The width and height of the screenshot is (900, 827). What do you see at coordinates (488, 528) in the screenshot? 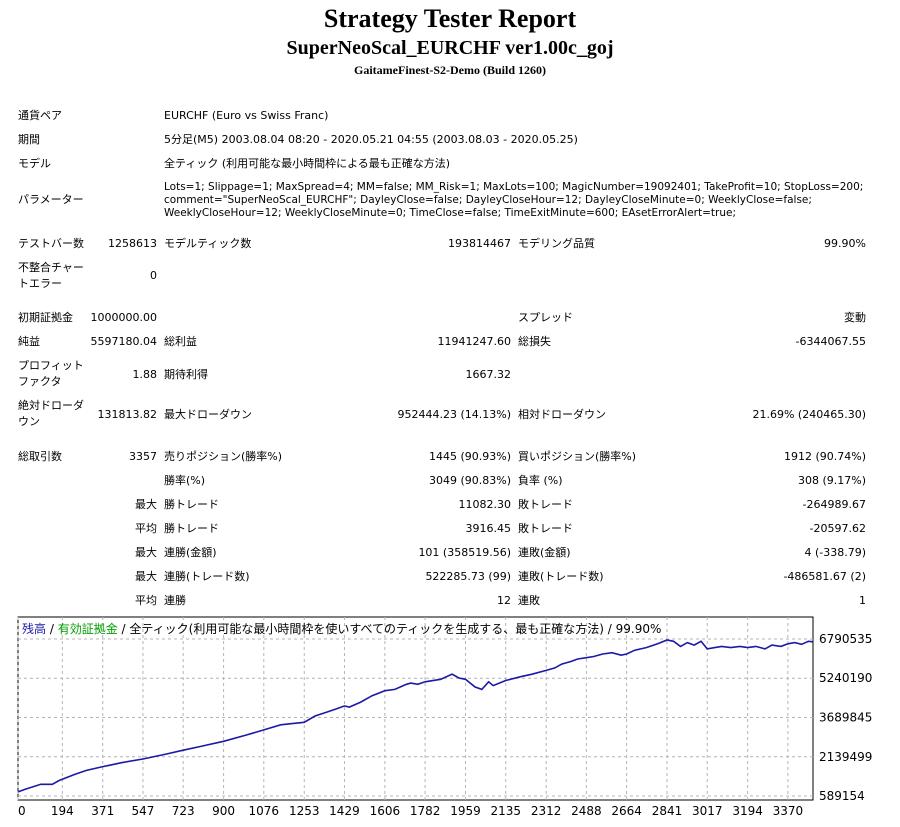
I see `avg-win-value: 3916.45` at bounding box center [488, 528].